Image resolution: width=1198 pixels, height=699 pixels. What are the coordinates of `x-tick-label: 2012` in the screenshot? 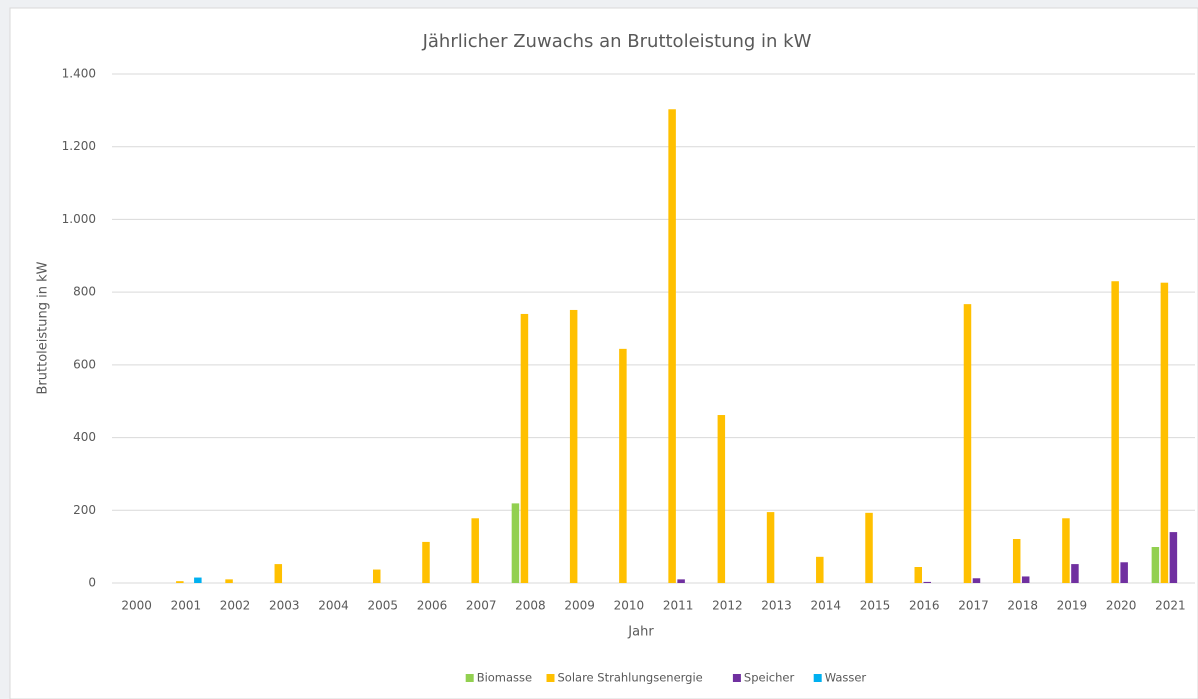 It's located at (727, 606).